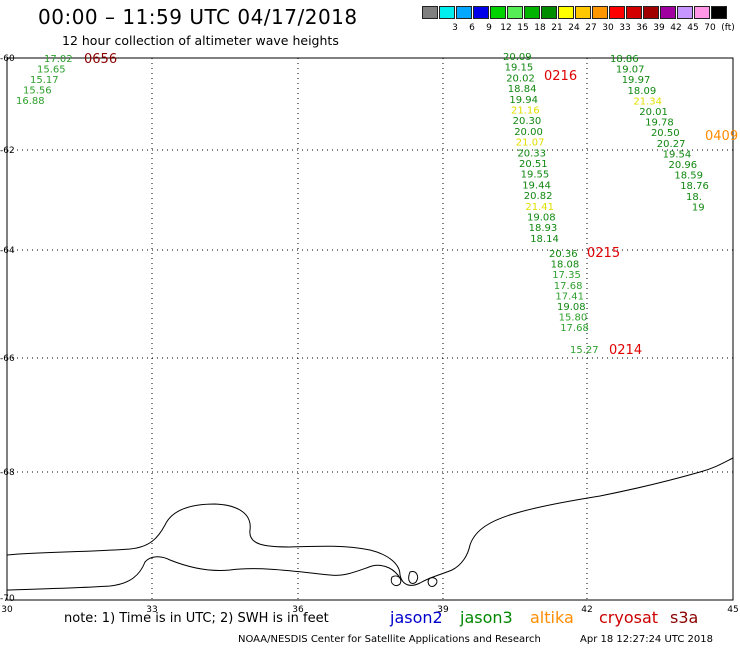 This screenshot has width=740, height=650. What do you see at coordinates (203, 573) in the screenshot?
I see `coastline-segment` at bounding box center [203, 573].